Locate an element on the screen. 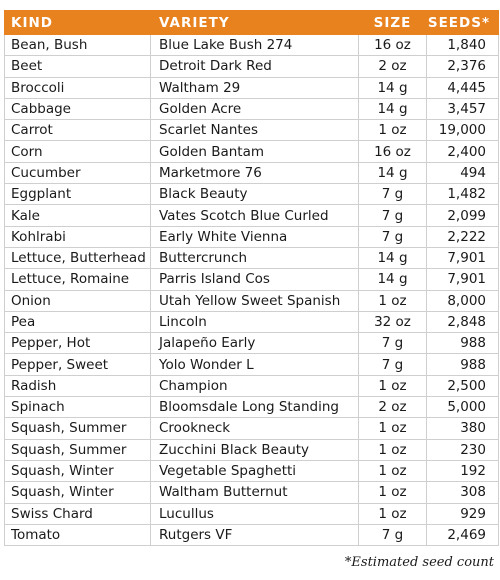 The height and width of the screenshot is (580, 500). variety-cell: Golden Acre is located at coordinates (254, 109).